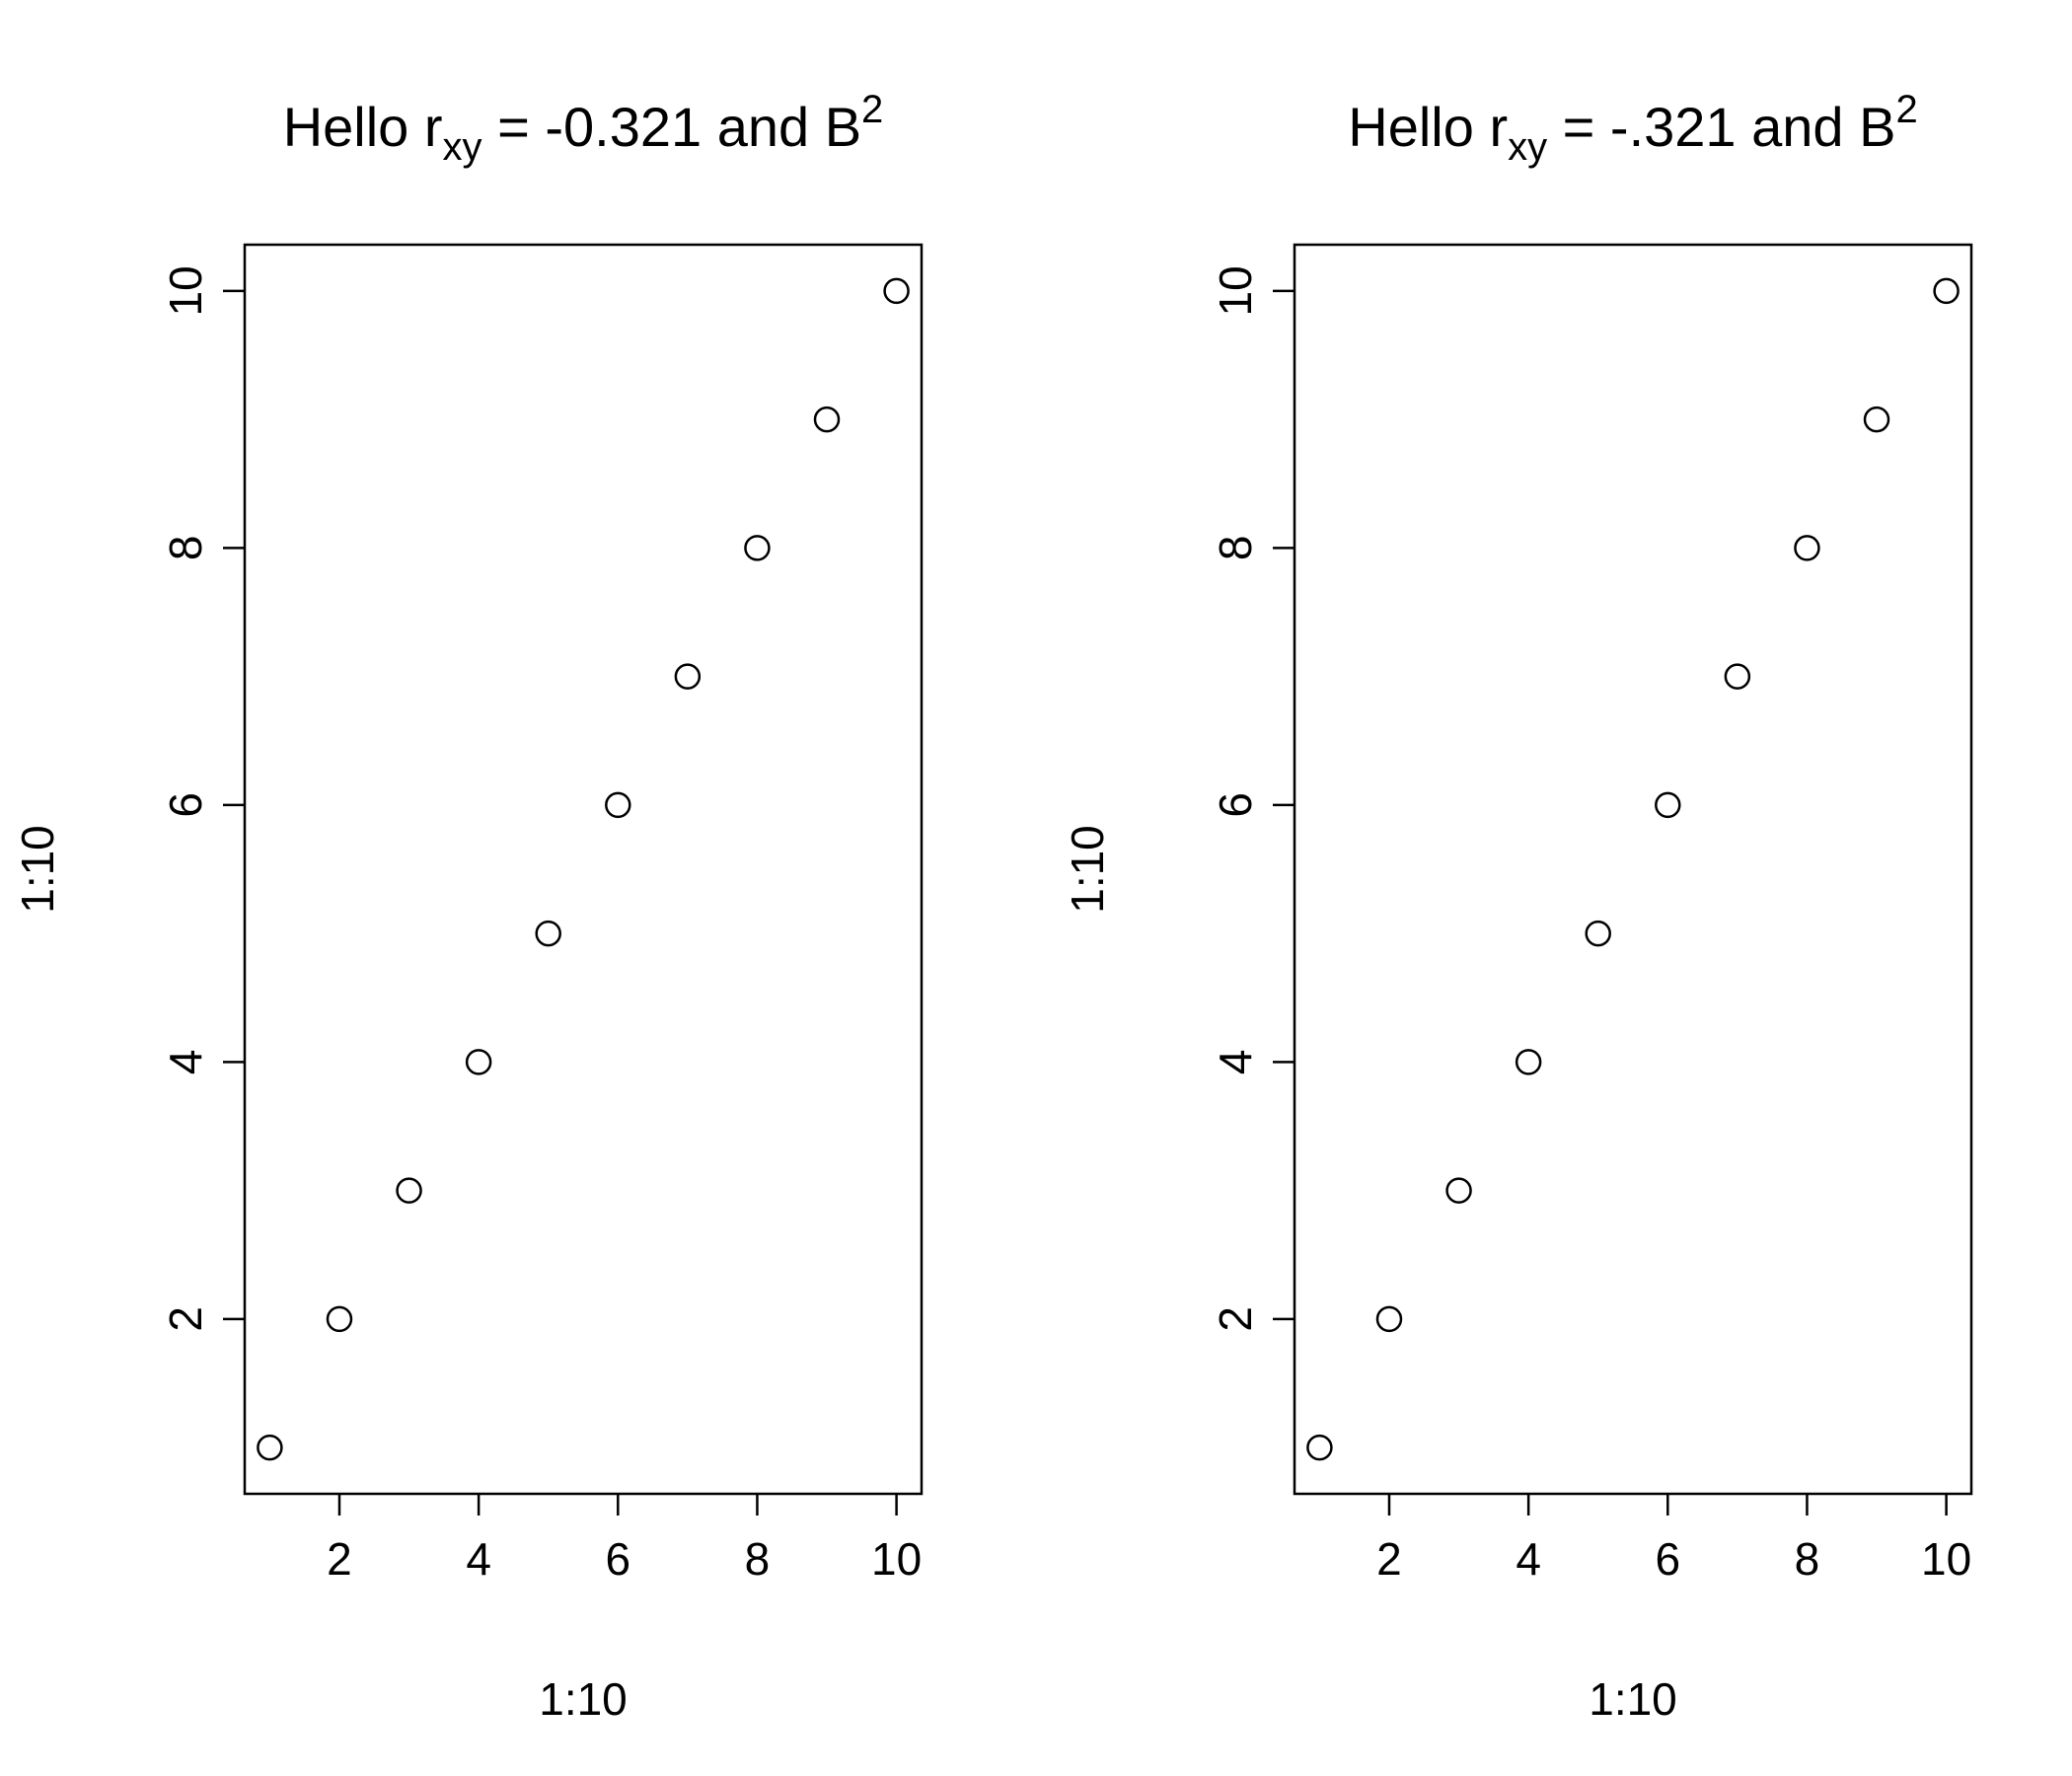  What do you see at coordinates (1632, 128) in the screenshot?
I see `chart-title: Hello rxy = -.321 and B2` at bounding box center [1632, 128].